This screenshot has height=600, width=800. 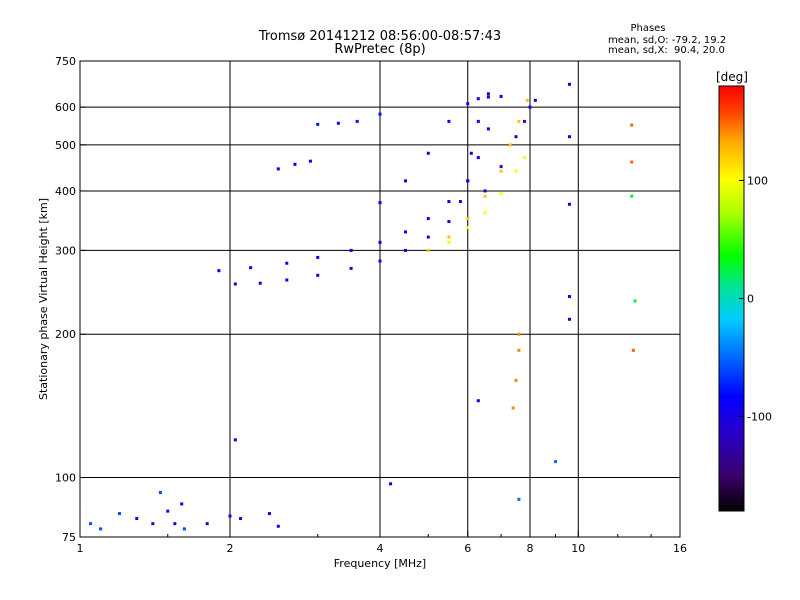 What do you see at coordinates (80, 548) in the screenshot?
I see `x-tick-label: 1` at bounding box center [80, 548].